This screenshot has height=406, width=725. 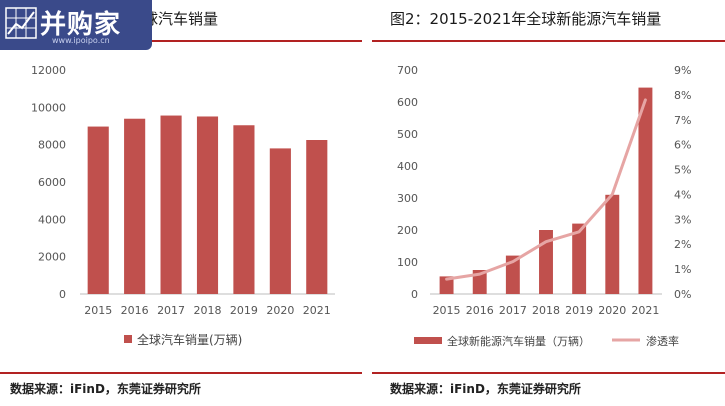 I want to click on y2-tick-label: 4%, so click(x=682, y=194).